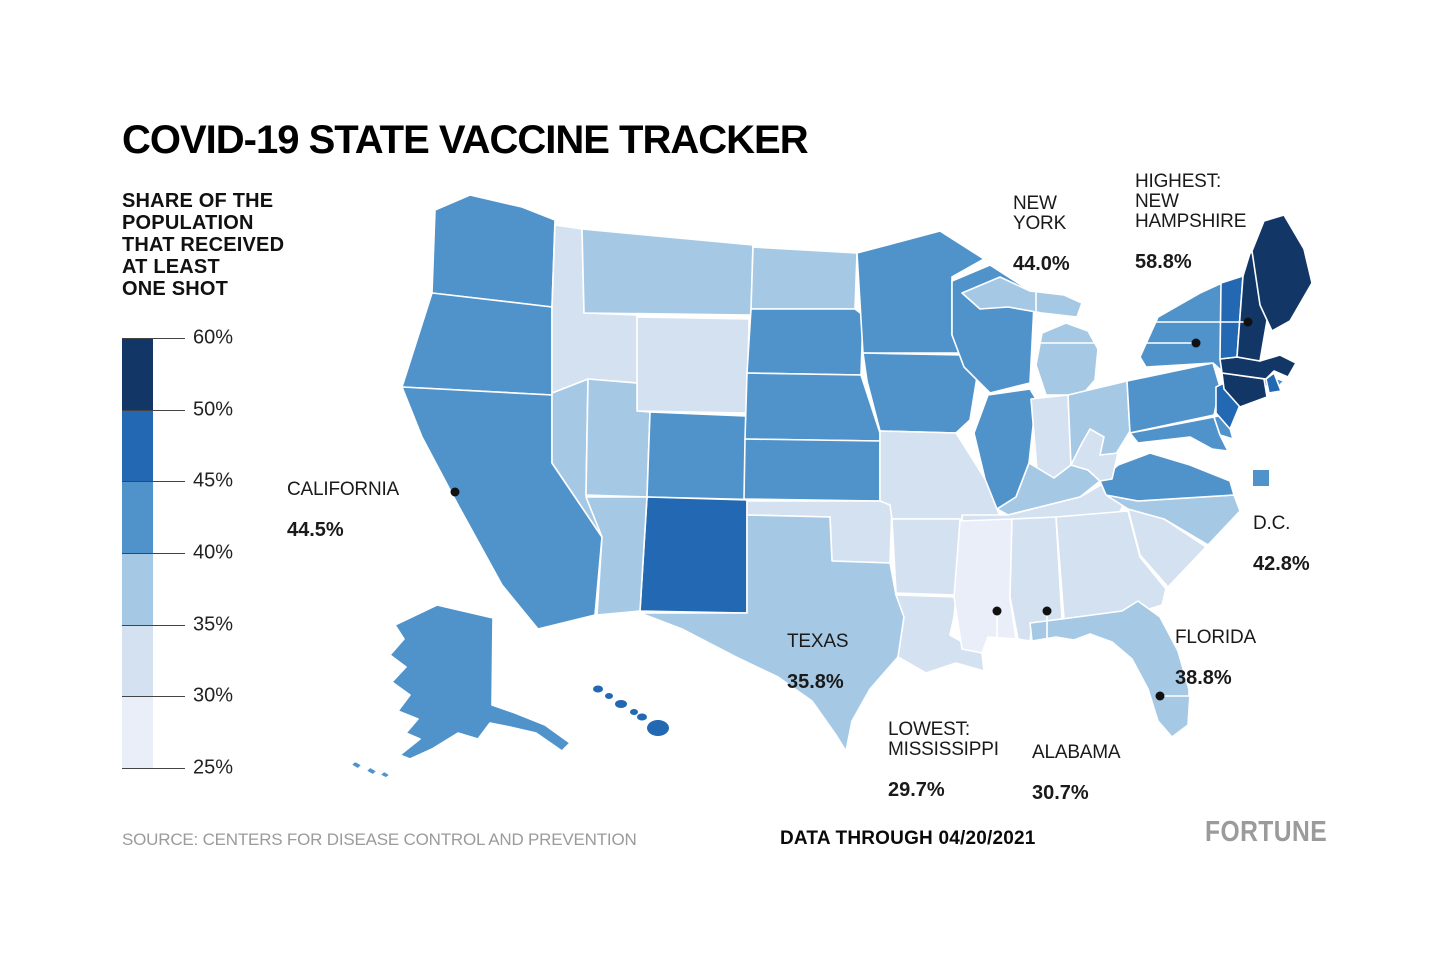 The image size is (1439, 960). I want to click on callout-label: FLORIDA, so click(1215, 637).